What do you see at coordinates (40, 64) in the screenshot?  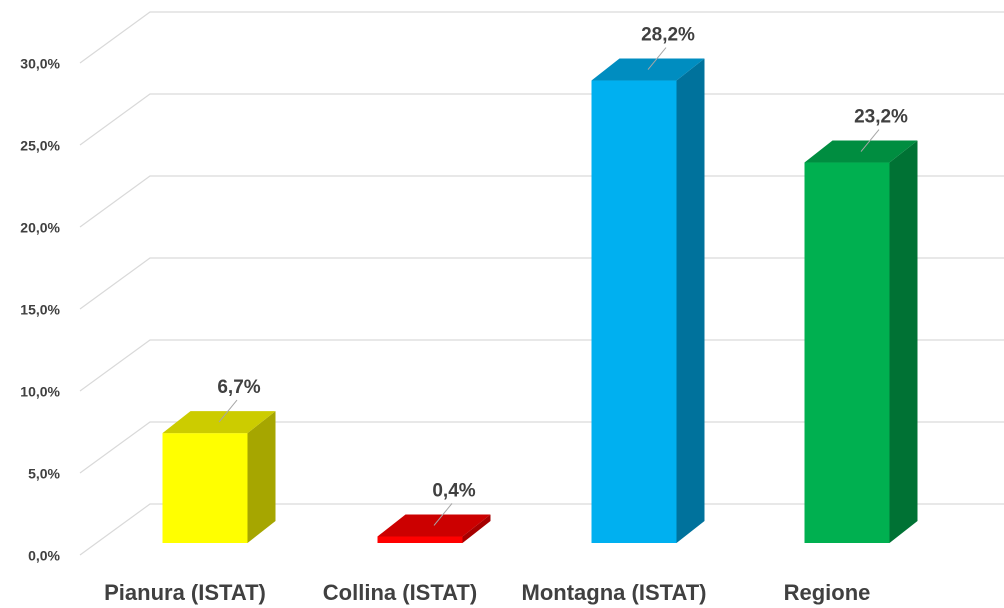 I see `y-tick-label: 30,0%` at bounding box center [40, 64].